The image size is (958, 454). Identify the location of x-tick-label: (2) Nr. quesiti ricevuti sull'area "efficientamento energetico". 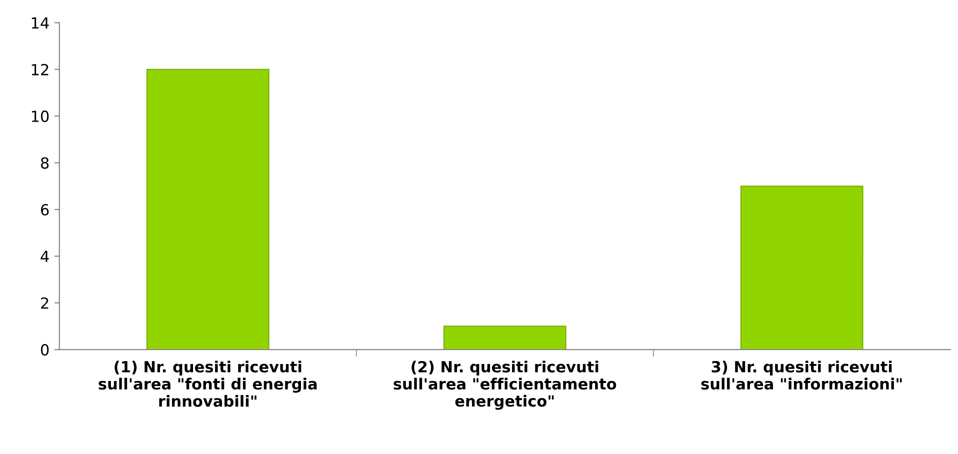
(505, 385).